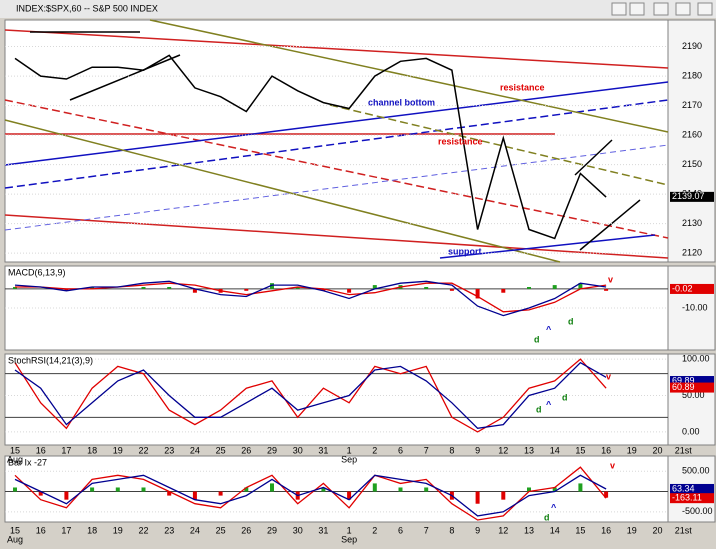  What do you see at coordinates (682, 288) in the screenshot?
I see `last-value-label: -0.02` at bounding box center [682, 288].